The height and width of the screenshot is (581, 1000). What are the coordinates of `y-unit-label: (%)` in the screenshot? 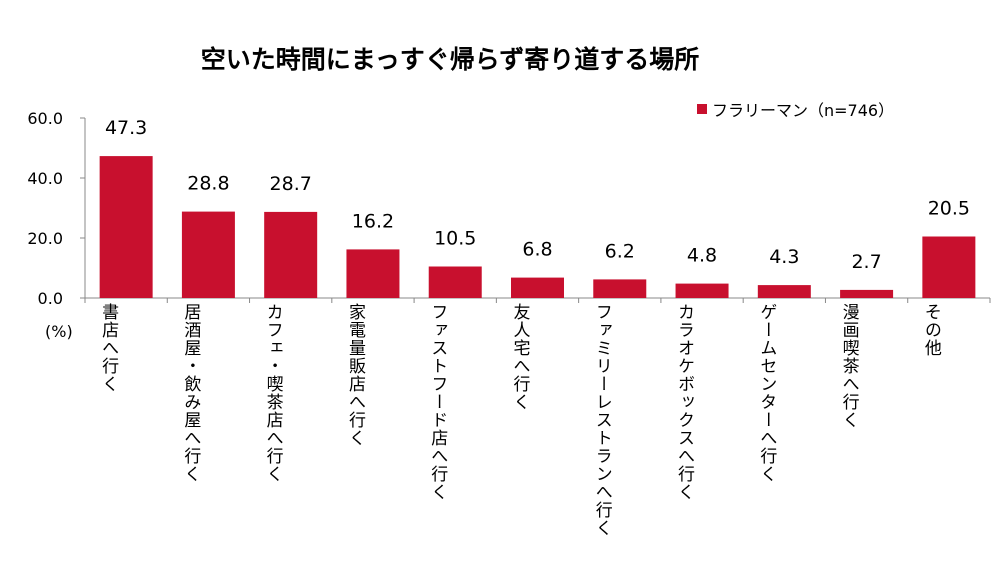 It's located at (59, 331).